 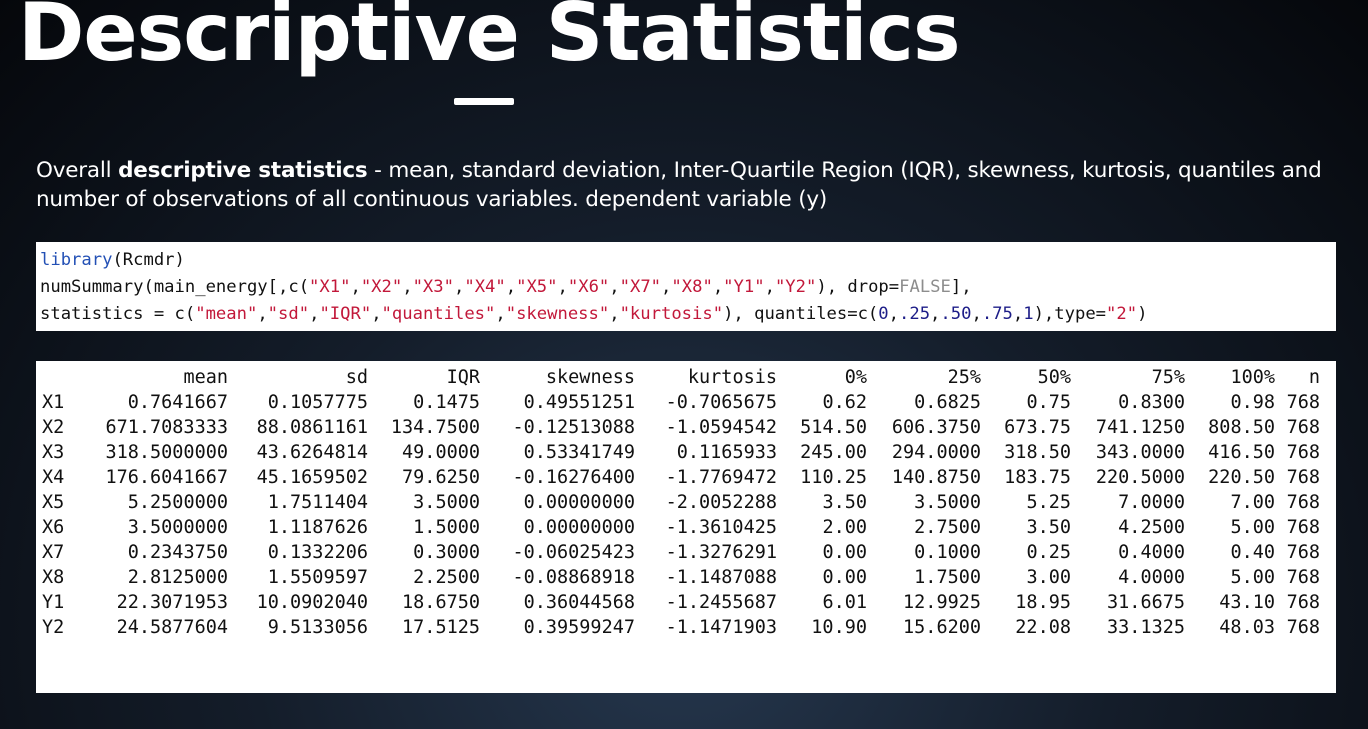 What do you see at coordinates (1028, 314) in the screenshot?
I see `code-token: 1` at bounding box center [1028, 314].